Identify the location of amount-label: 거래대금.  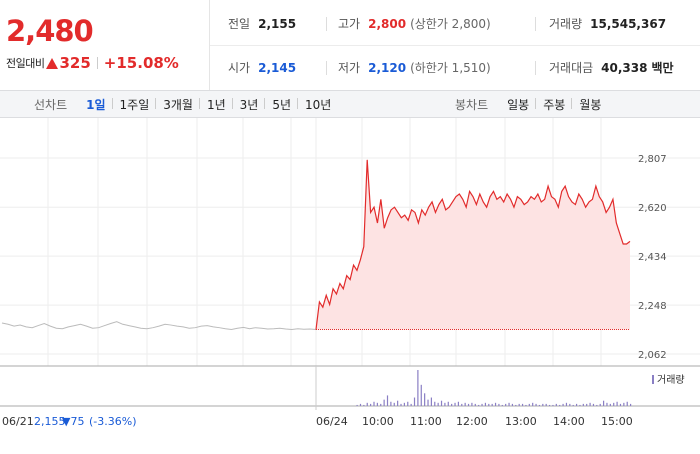
(571, 68).